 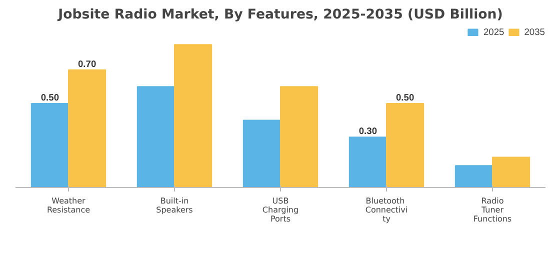 I want to click on x-tick-label: Weather Resistance, so click(x=68, y=205).